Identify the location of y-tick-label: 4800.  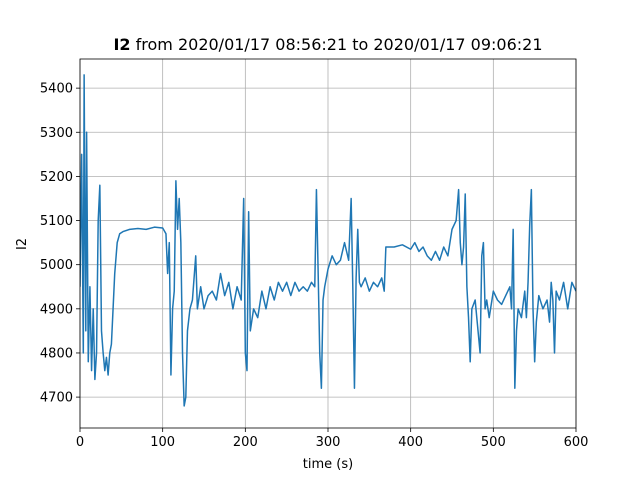
(56, 353).